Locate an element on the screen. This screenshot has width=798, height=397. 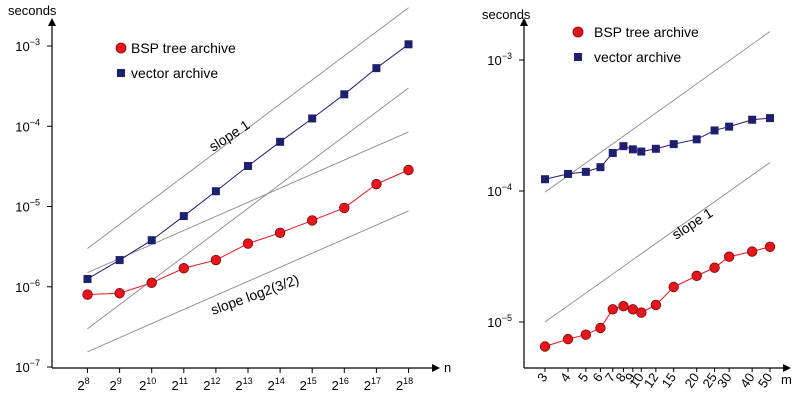
left-y-tick-label: 10⁻⁵ is located at coordinates (27, 206).